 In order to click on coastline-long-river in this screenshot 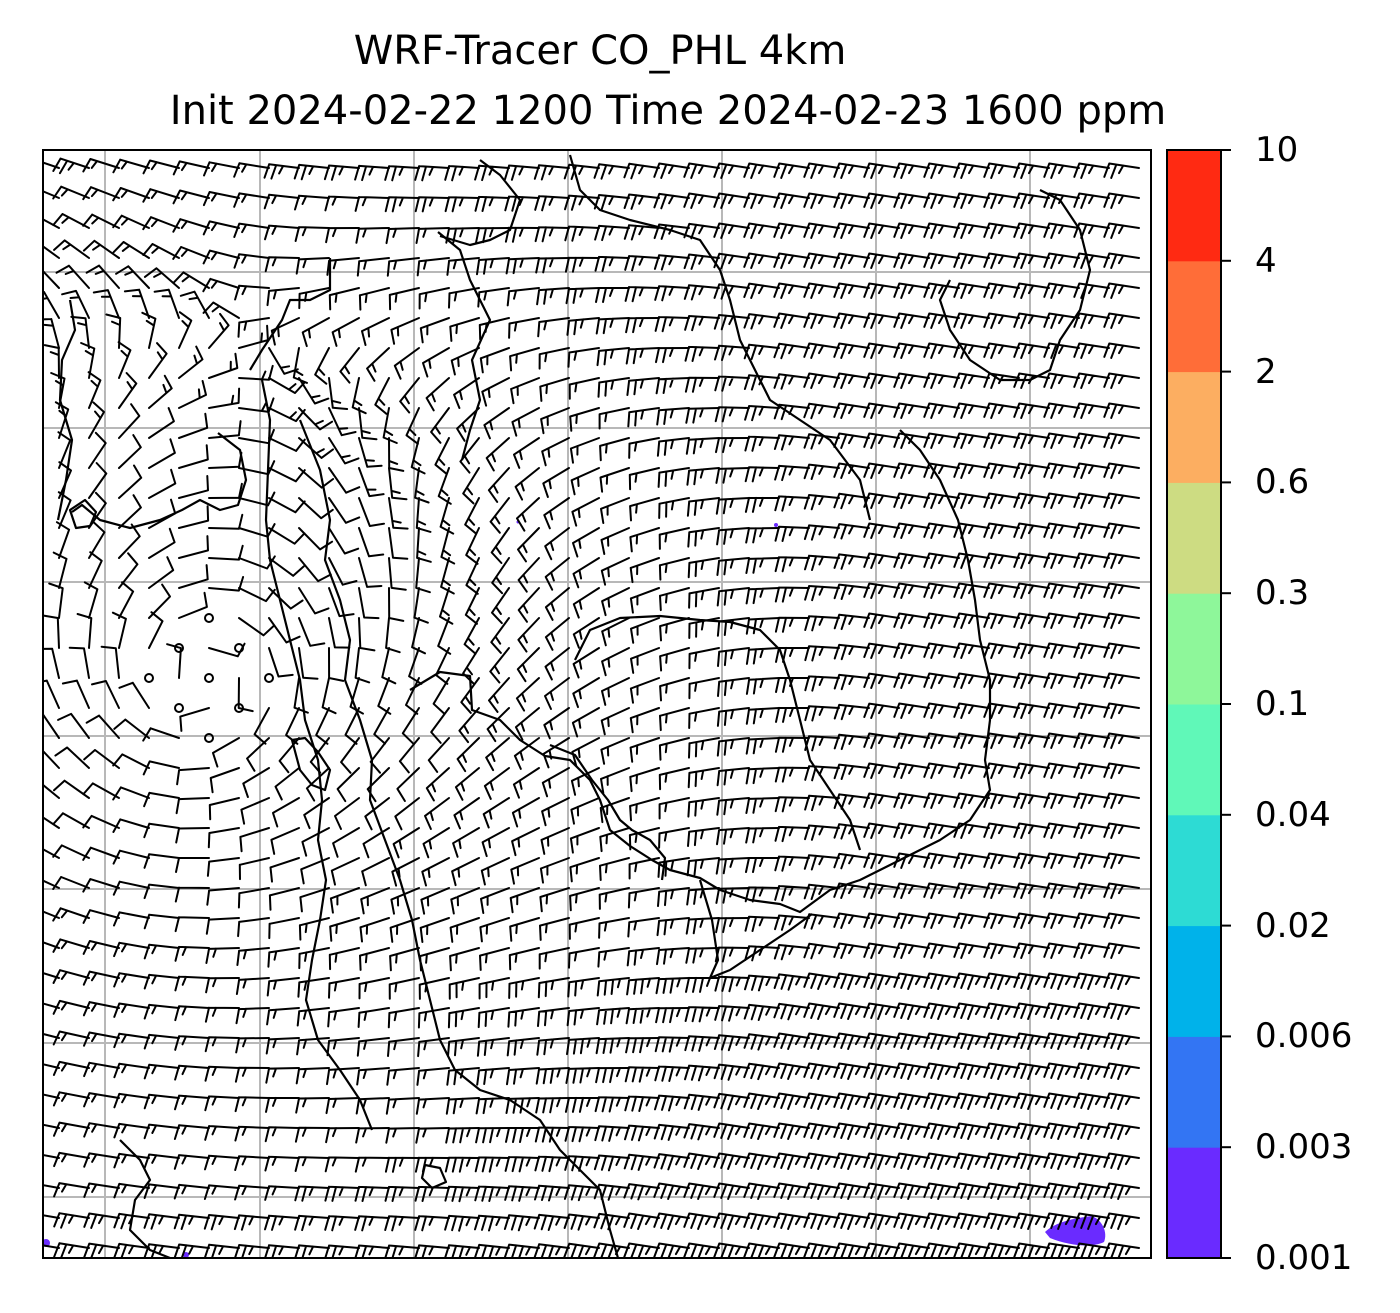, I will do `click(317, 755)`.